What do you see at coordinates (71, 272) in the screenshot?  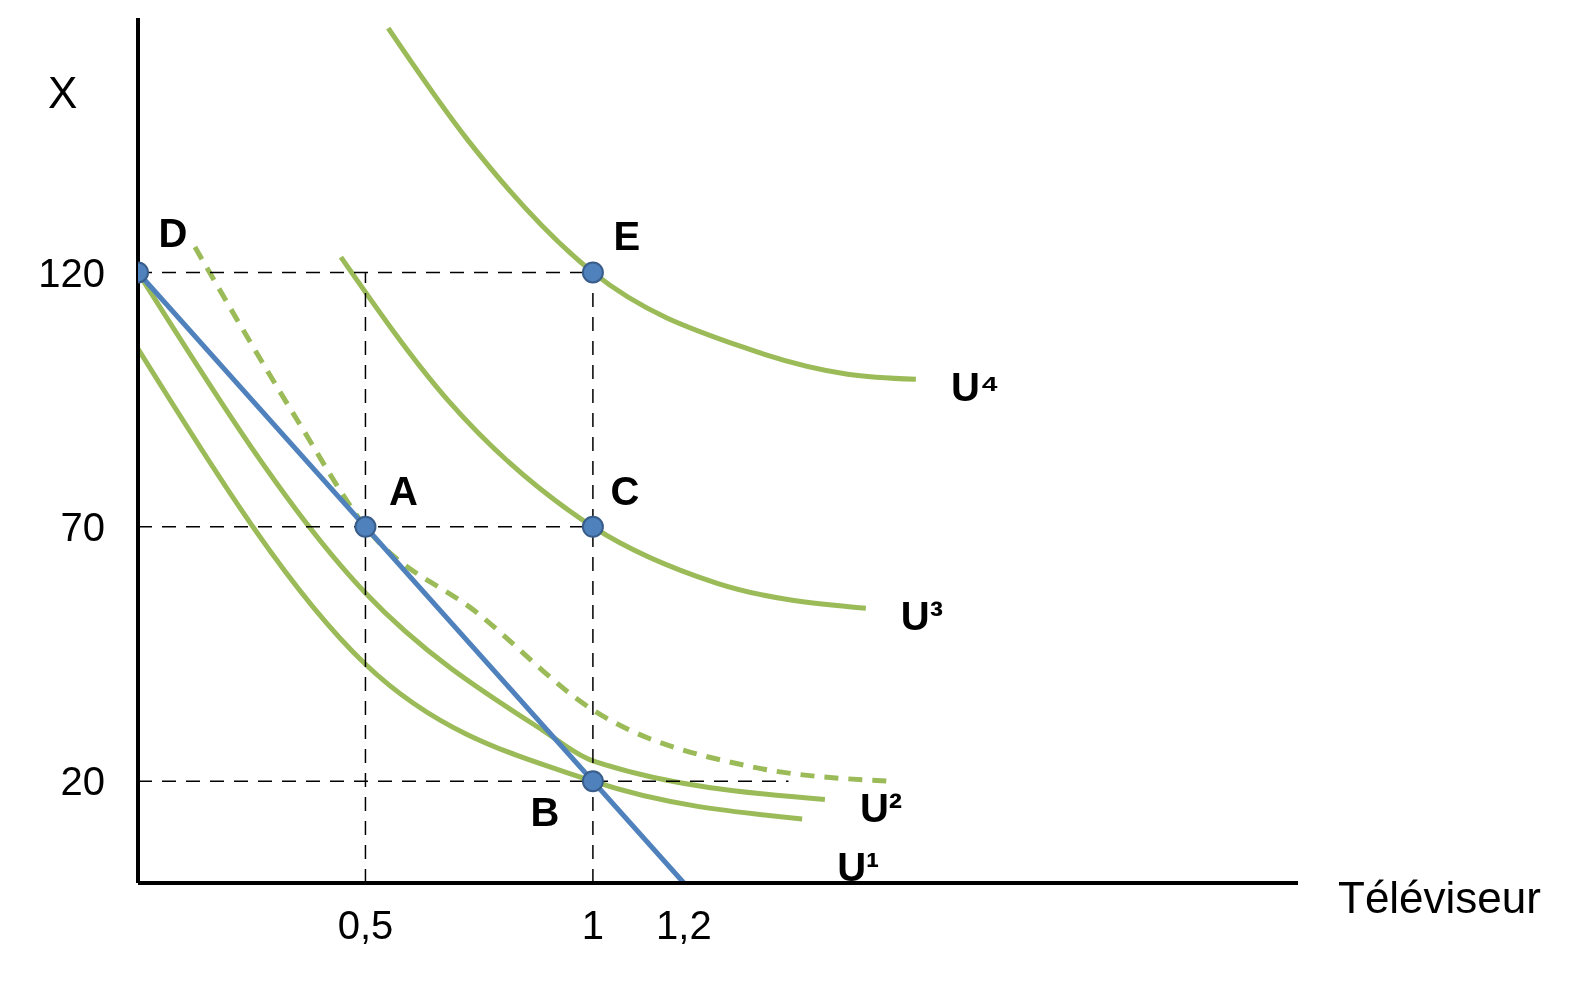 I see `y-tick-label: 120` at bounding box center [71, 272].